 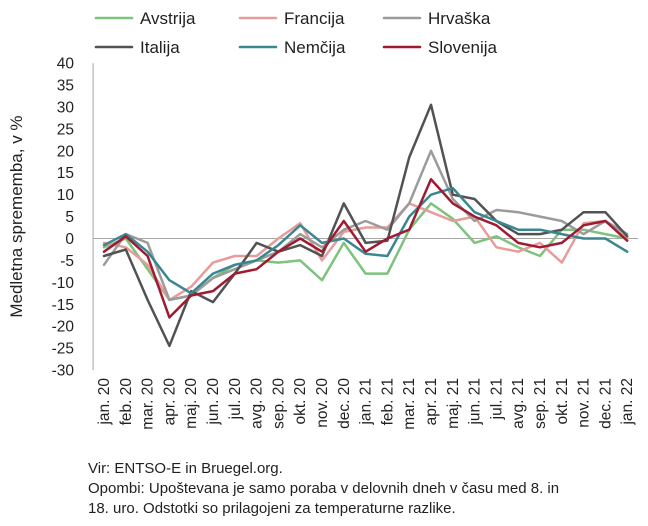 What do you see at coordinates (66, 151) in the screenshot?
I see `y-tick-label: 20` at bounding box center [66, 151].